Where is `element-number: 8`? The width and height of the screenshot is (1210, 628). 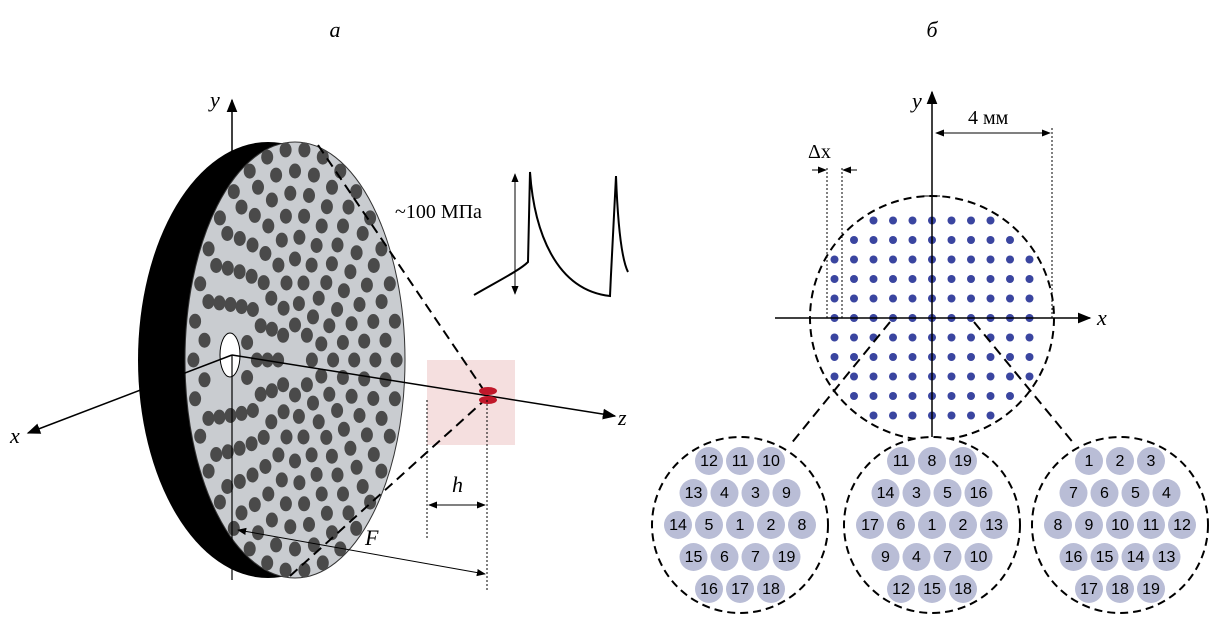 element-number: 8 is located at coordinates (802, 525).